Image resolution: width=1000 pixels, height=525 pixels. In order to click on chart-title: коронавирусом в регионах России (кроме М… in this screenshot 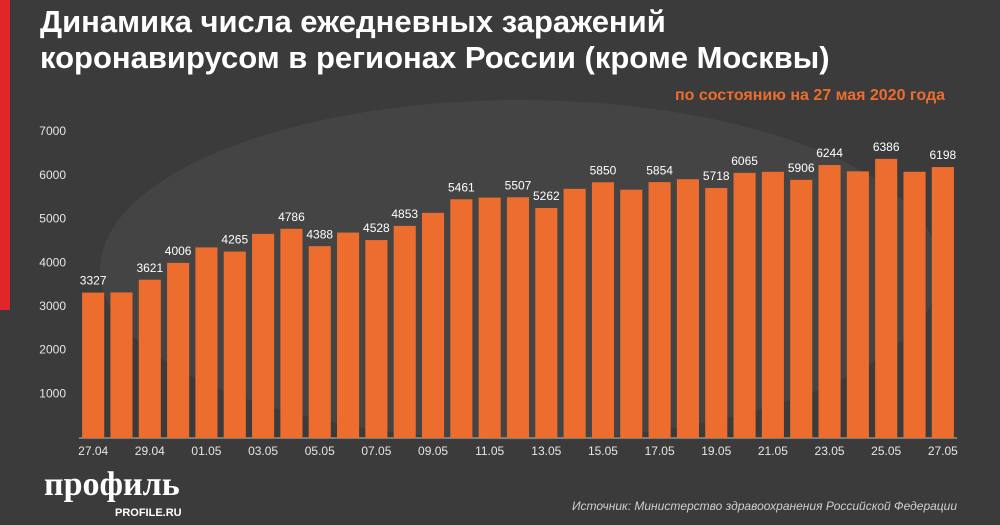, I will do `click(435, 57)`.